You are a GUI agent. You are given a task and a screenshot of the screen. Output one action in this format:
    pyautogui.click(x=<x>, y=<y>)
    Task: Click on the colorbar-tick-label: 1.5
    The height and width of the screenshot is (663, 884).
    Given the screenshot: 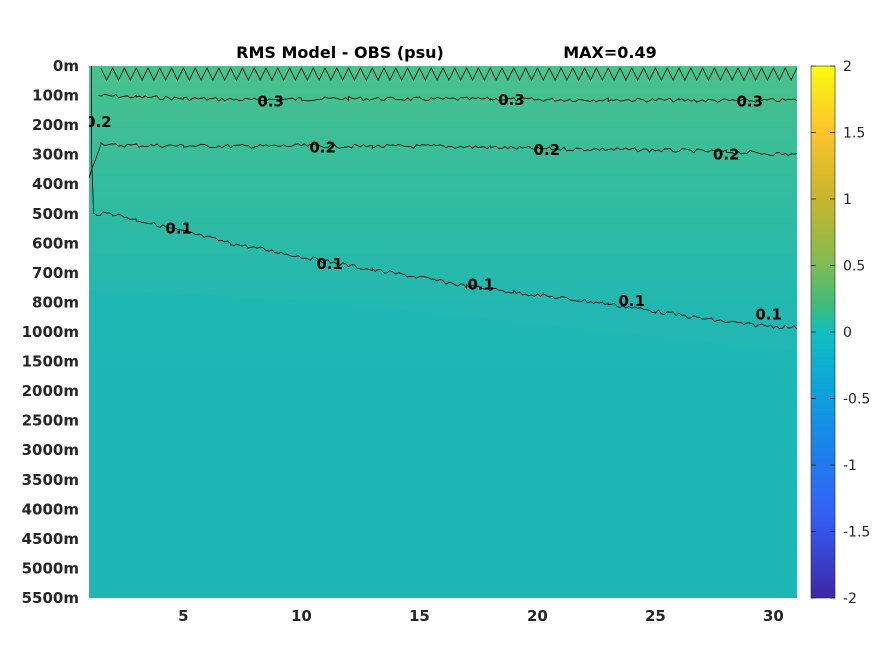 What is the action you would take?
    pyautogui.click(x=854, y=134)
    